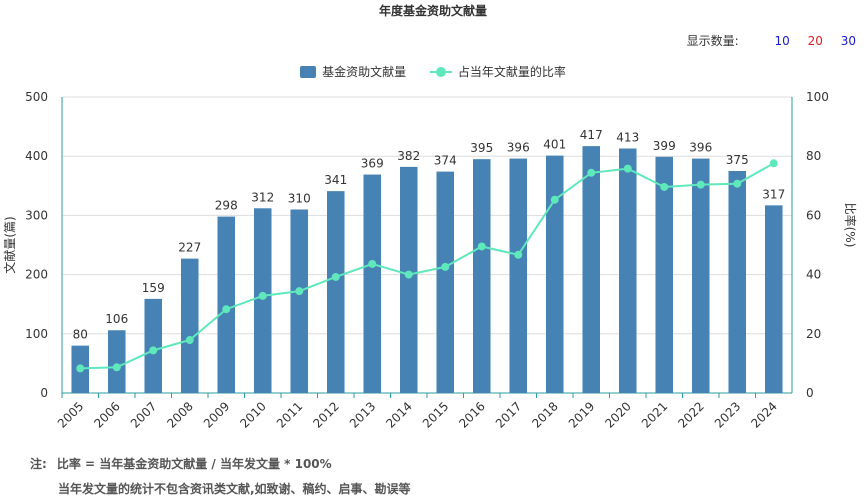 This screenshot has height=502, width=866. Describe the element at coordinates (771, 40) in the screenshot. I see `display-count-control: 显示数量: 10 20 30` at that location.